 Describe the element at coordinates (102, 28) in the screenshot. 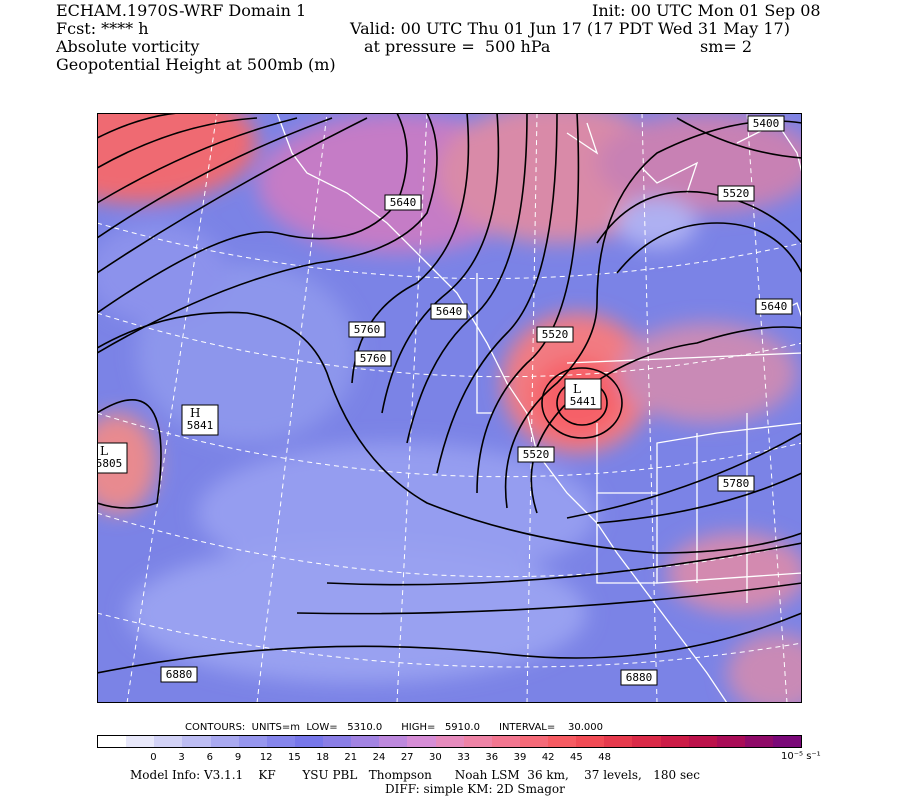

I see `forecast-hour: Fcst: **** h` at that location.